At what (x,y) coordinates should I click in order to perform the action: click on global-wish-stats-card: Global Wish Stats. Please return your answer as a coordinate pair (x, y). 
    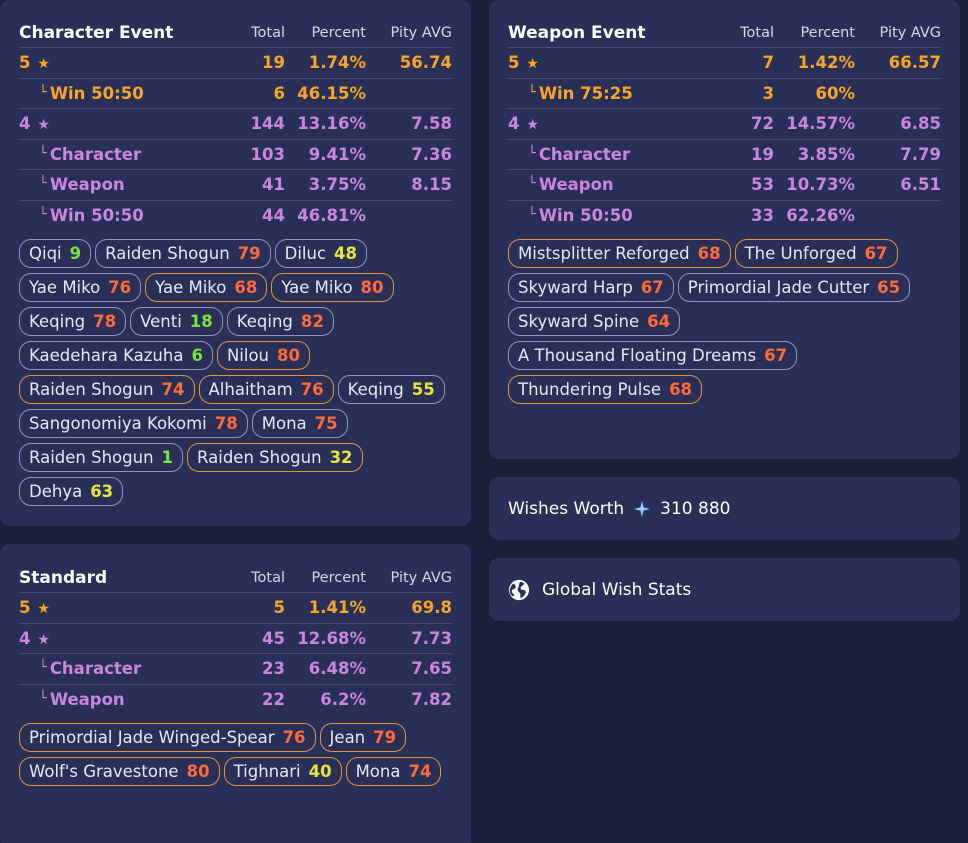
    Looking at the image, I should click on (724, 589).